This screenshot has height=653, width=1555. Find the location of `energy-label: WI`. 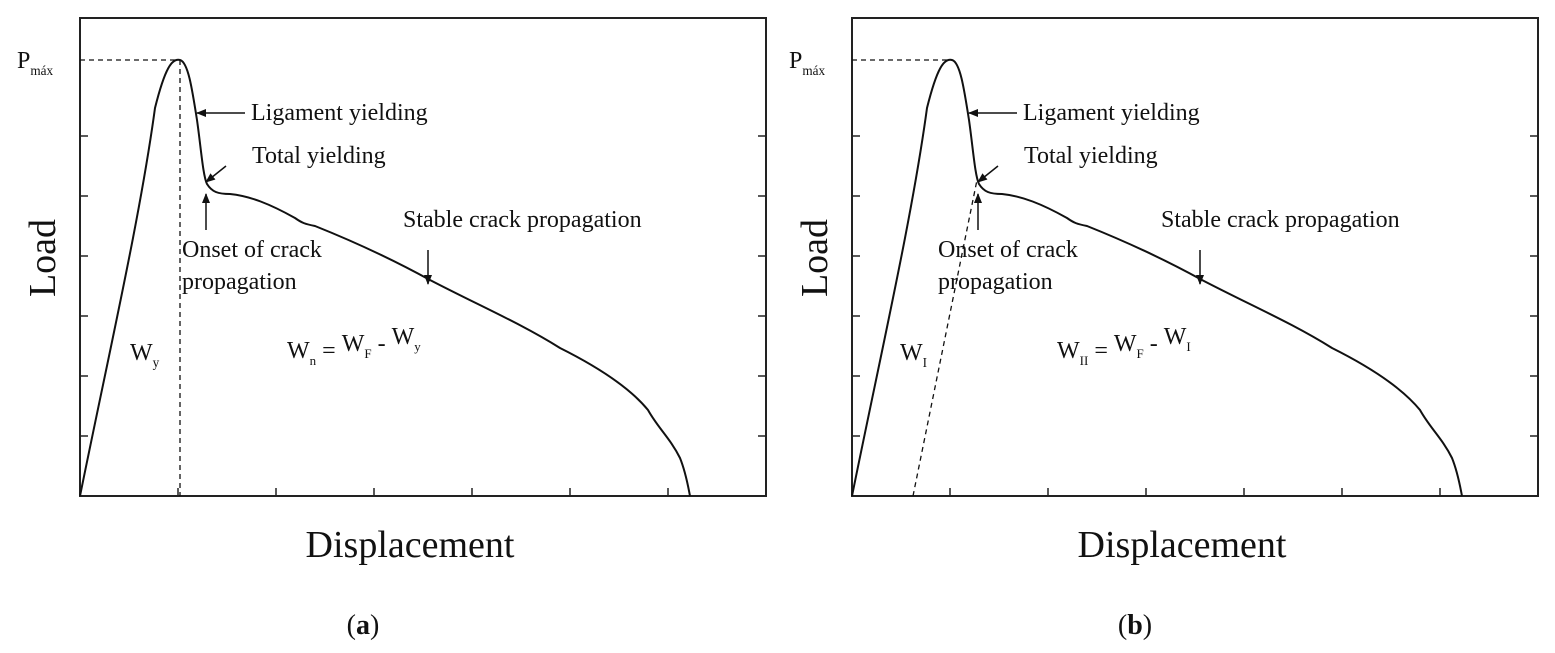

energy-label: WI is located at coordinates (913, 355).